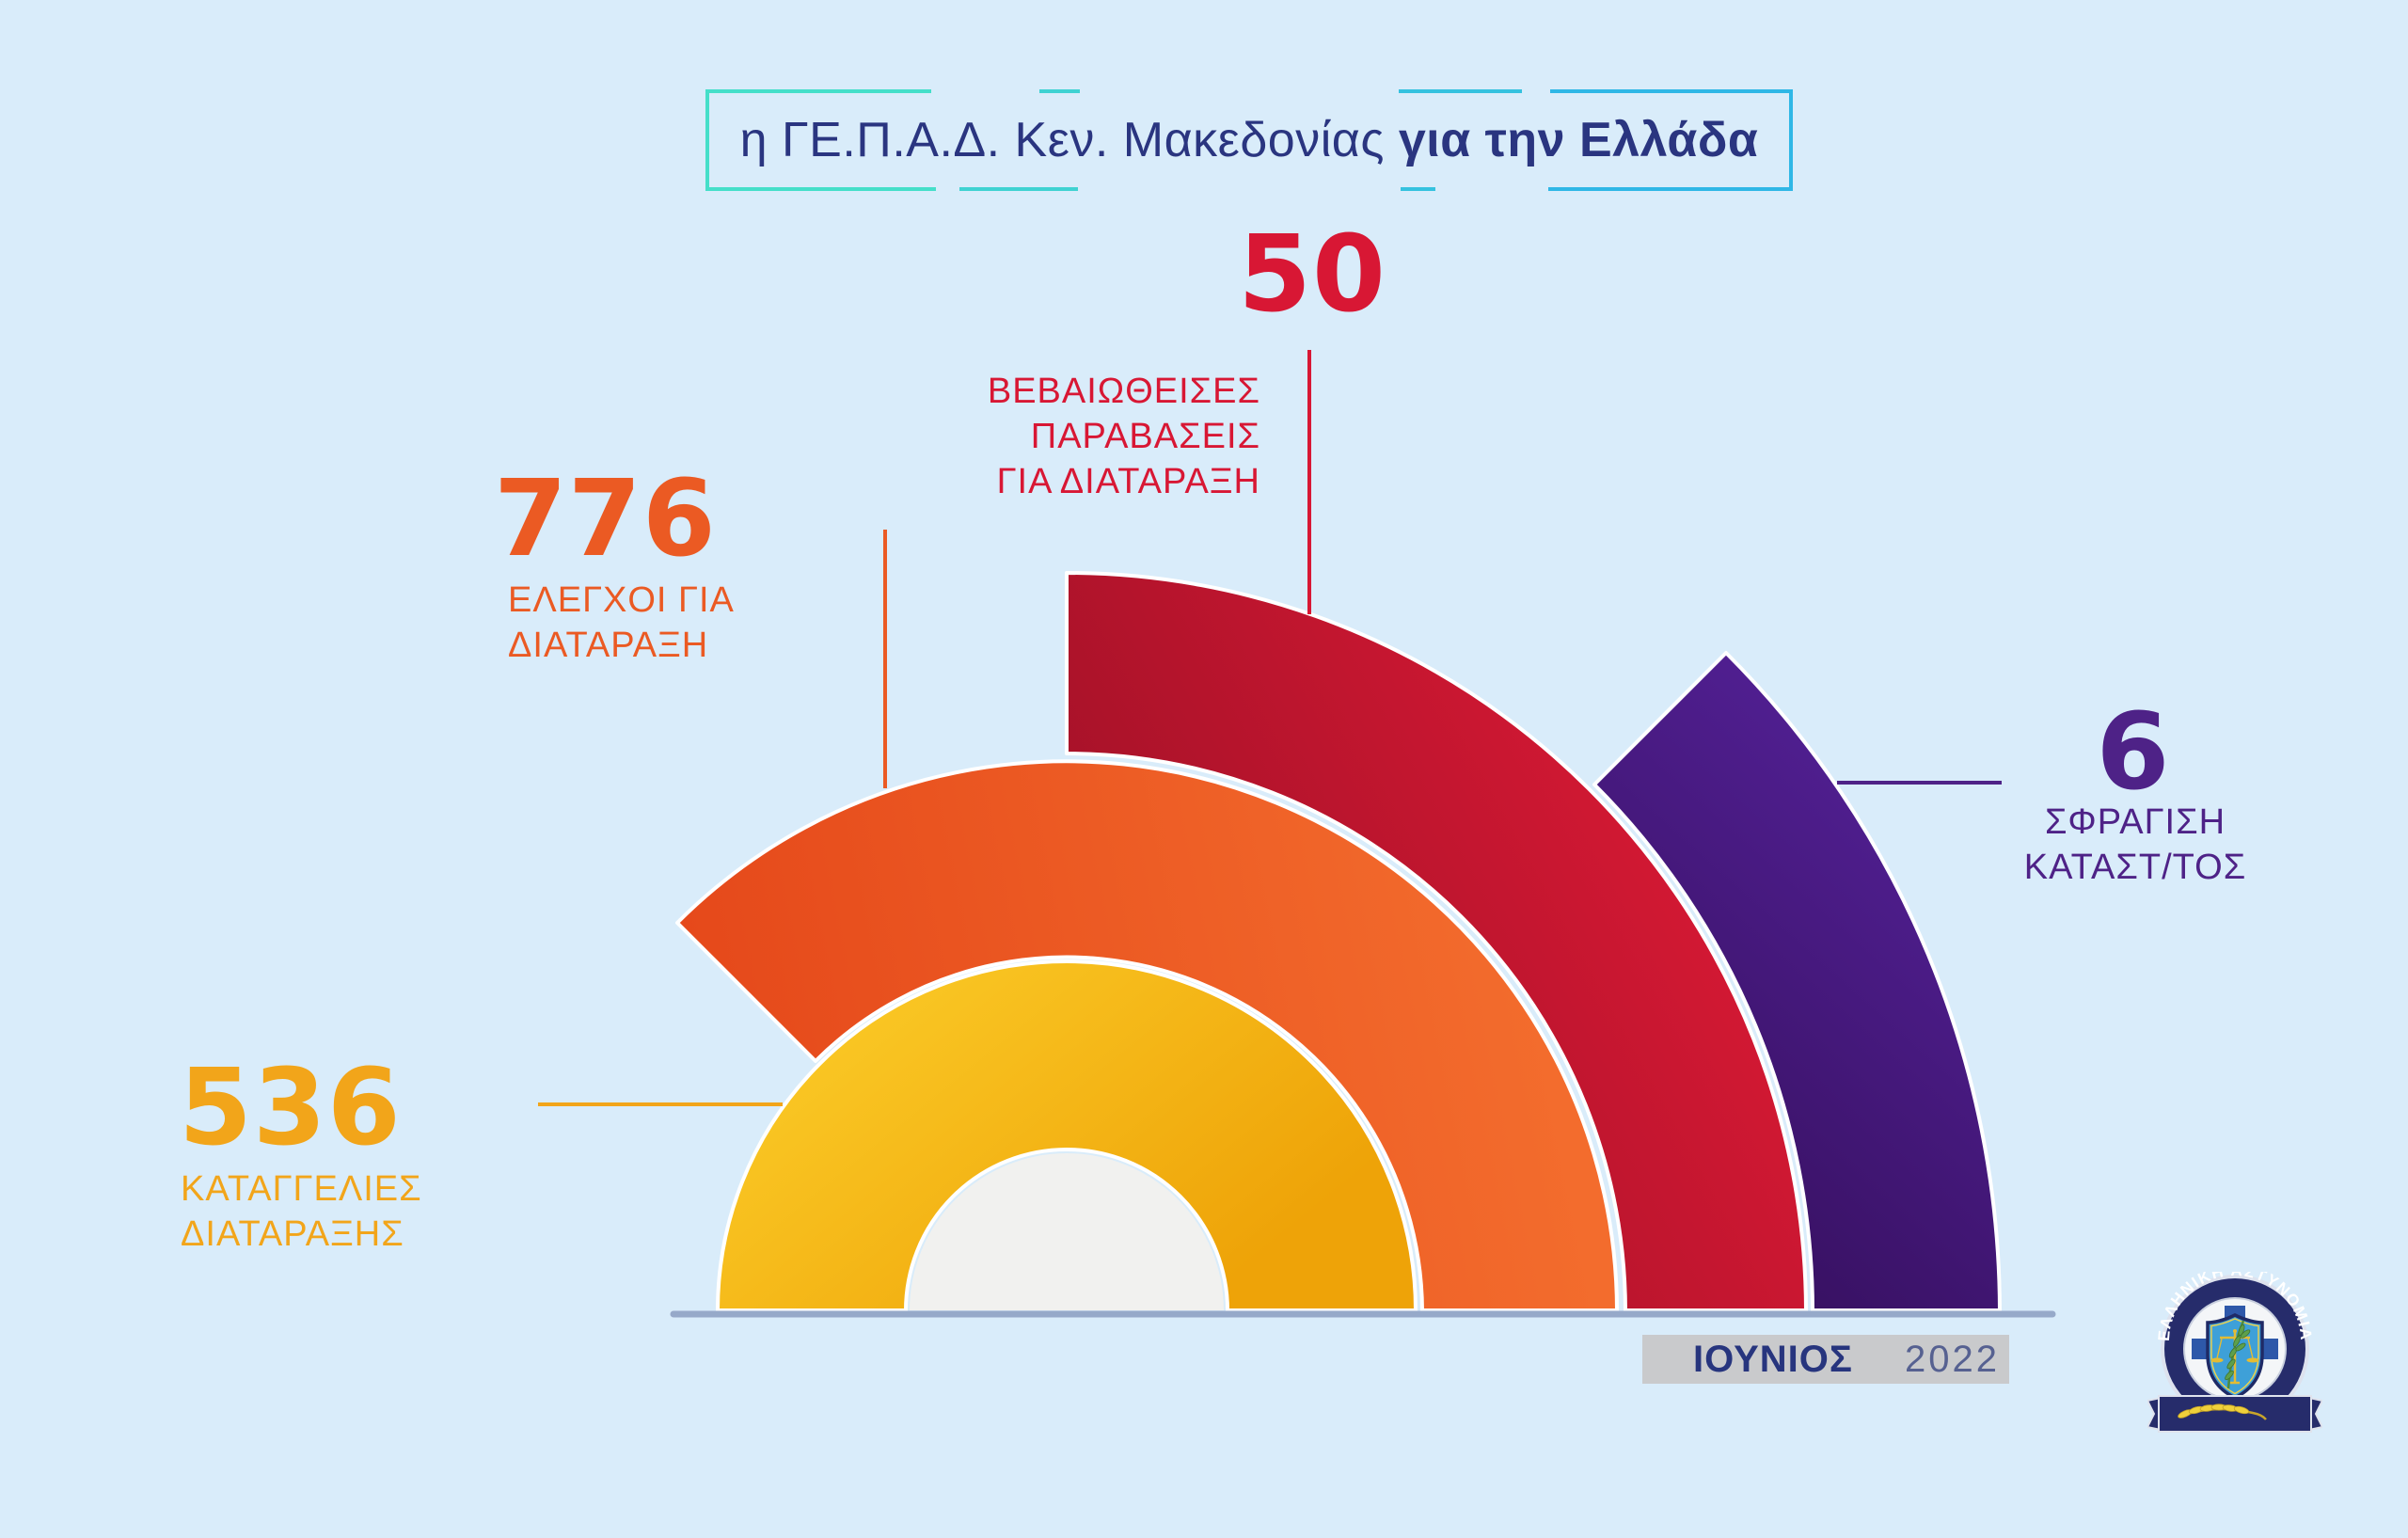 Image resolution: width=2408 pixels, height=1538 pixels. Describe the element at coordinates (1128, 482) in the screenshot. I see `stat-violations-label-line: ΓΙΑ ΔΙΑΤΑΡΑΞΗ` at that location.